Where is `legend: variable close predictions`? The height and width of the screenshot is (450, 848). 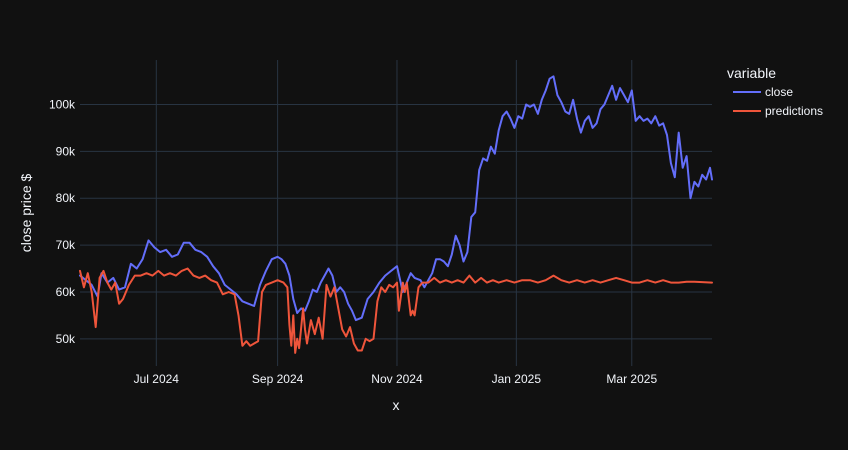 legend: variable close predictions is located at coordinates (775, 91).